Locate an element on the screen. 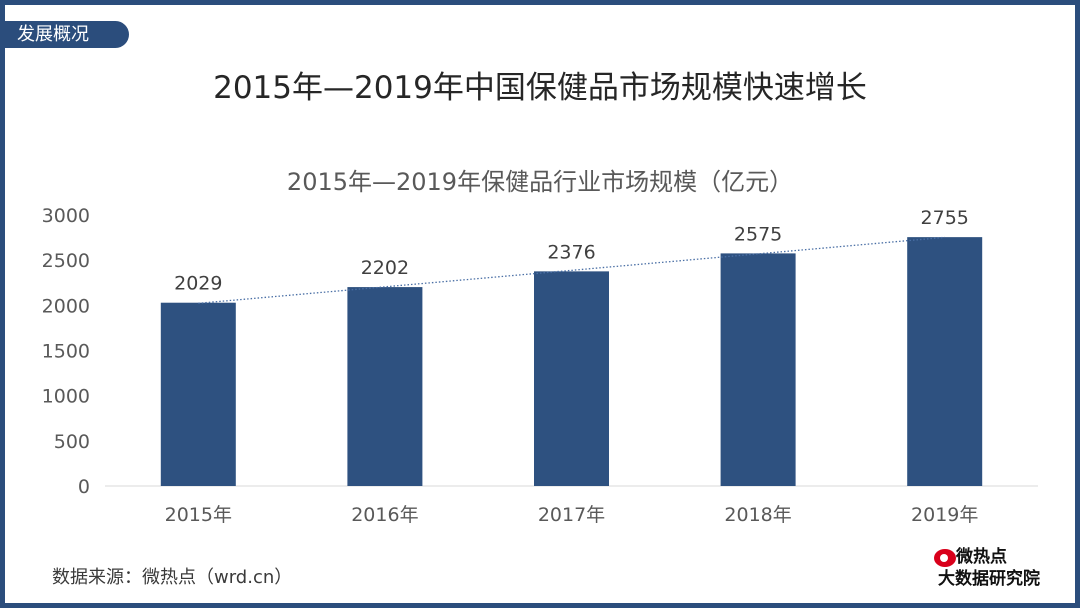 Image resolution: width=1080 pixels, height=608 pixels. x-tick-label: 2018年 is located at coordinates (757, 515).